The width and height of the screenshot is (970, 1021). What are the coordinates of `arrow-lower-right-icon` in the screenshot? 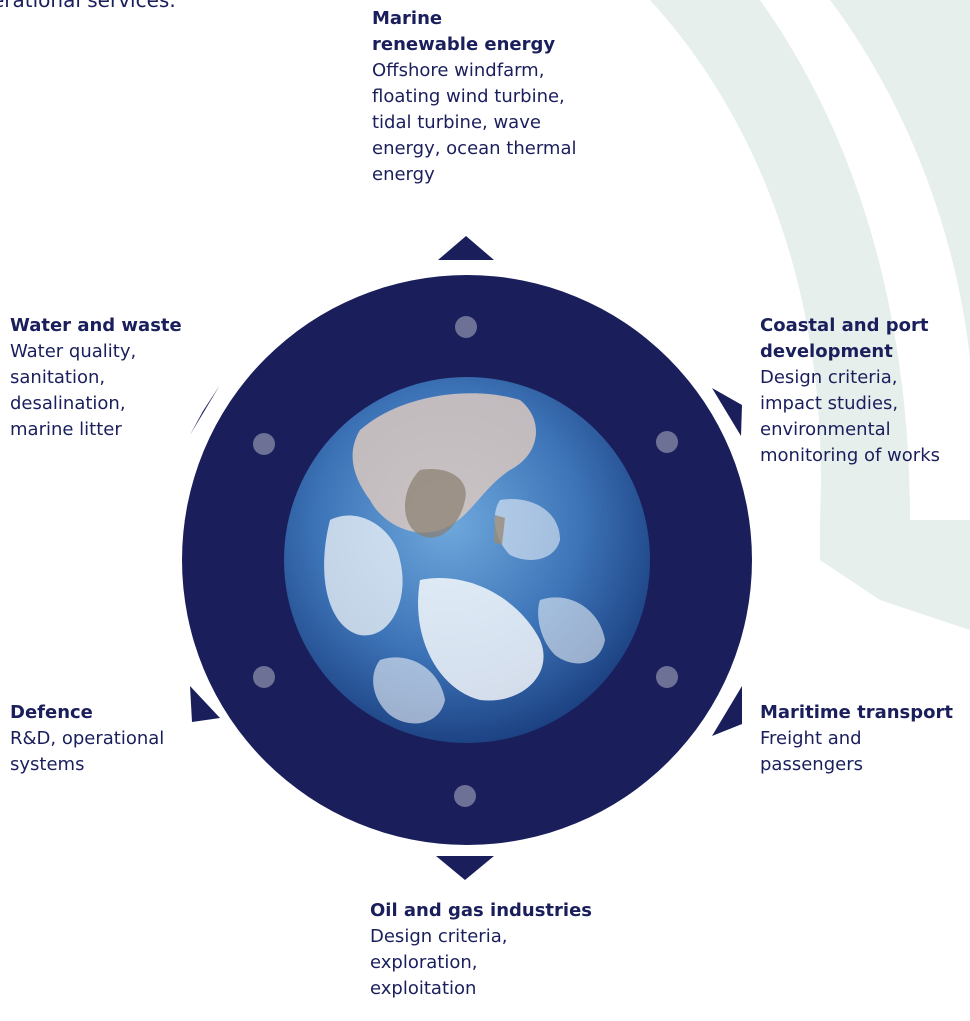 It's located at (727, 711).